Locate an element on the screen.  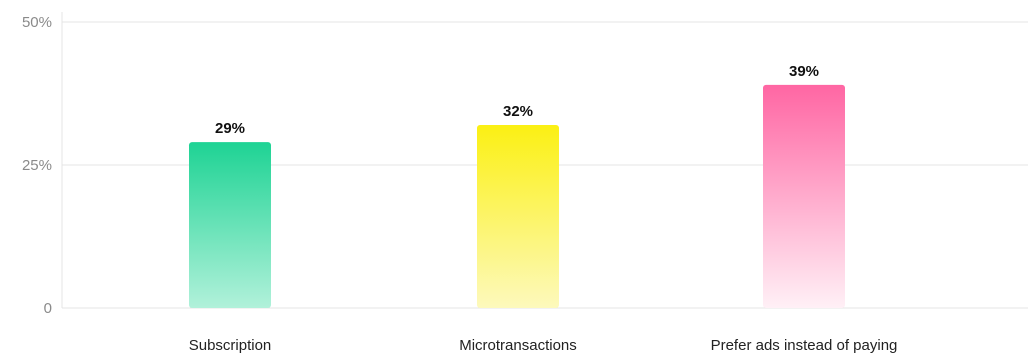
data-label: 29% is located at coordinates (230, 128).